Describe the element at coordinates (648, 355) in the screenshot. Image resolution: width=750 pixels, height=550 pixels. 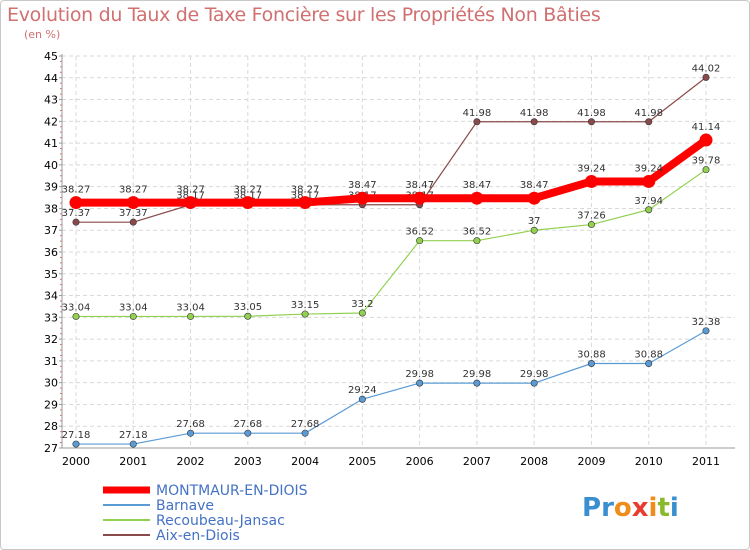
I see `data-label: 30.88` at that location.